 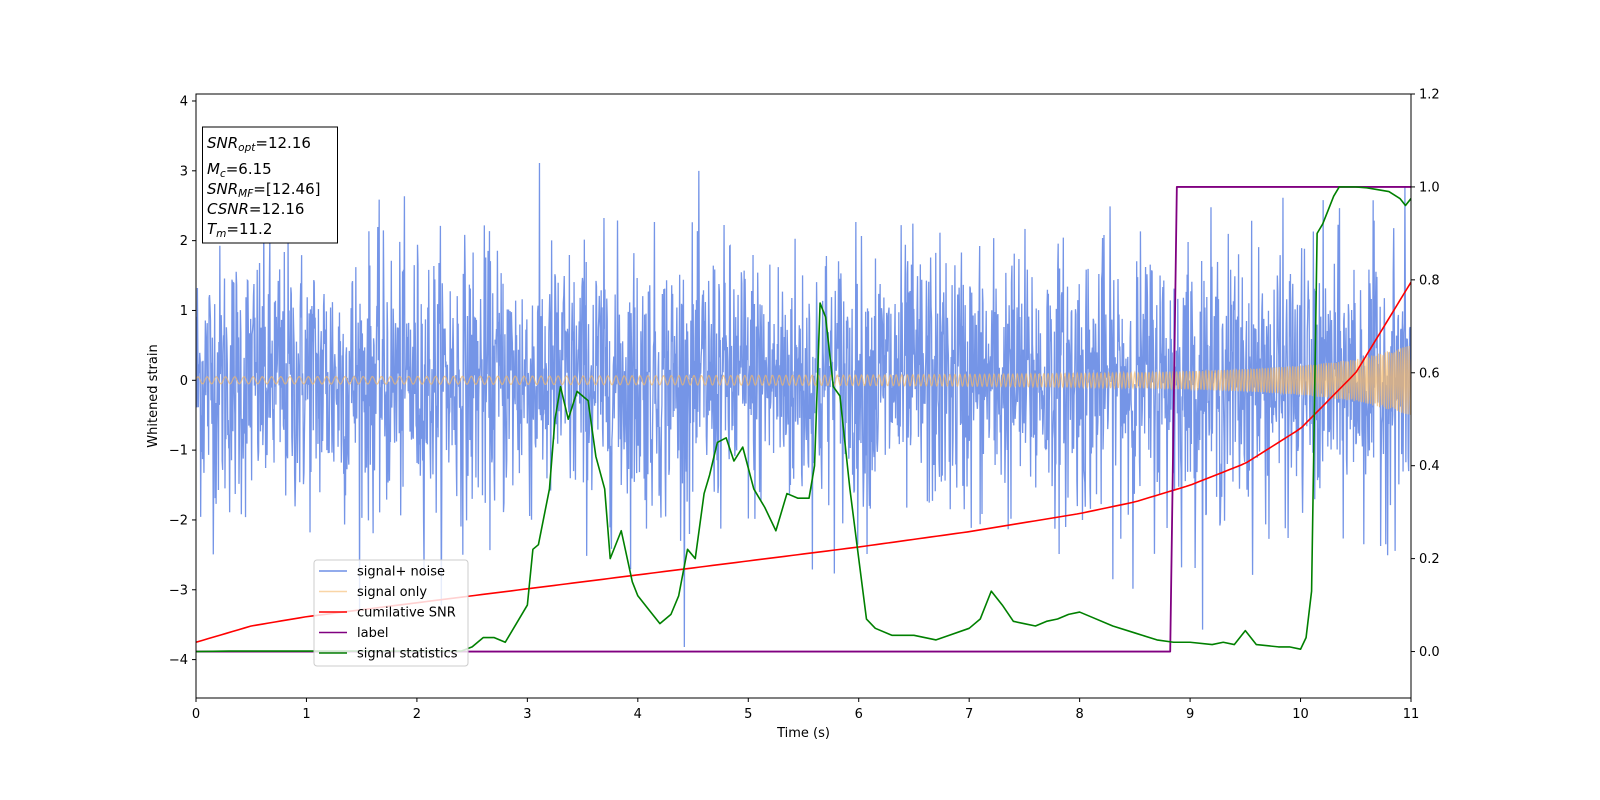 I want to click on annotation-mc: Mc=6.15, so click(x=239, y=170).